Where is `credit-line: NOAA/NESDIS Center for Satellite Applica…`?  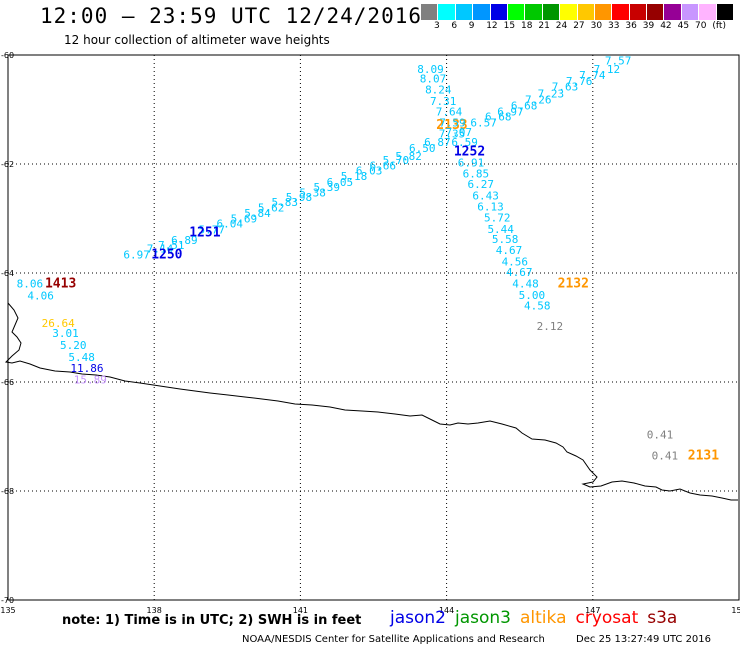
credit-line: NOAA/NESDIS Center for Satellite Applica… is located at coordinates (476, 639).